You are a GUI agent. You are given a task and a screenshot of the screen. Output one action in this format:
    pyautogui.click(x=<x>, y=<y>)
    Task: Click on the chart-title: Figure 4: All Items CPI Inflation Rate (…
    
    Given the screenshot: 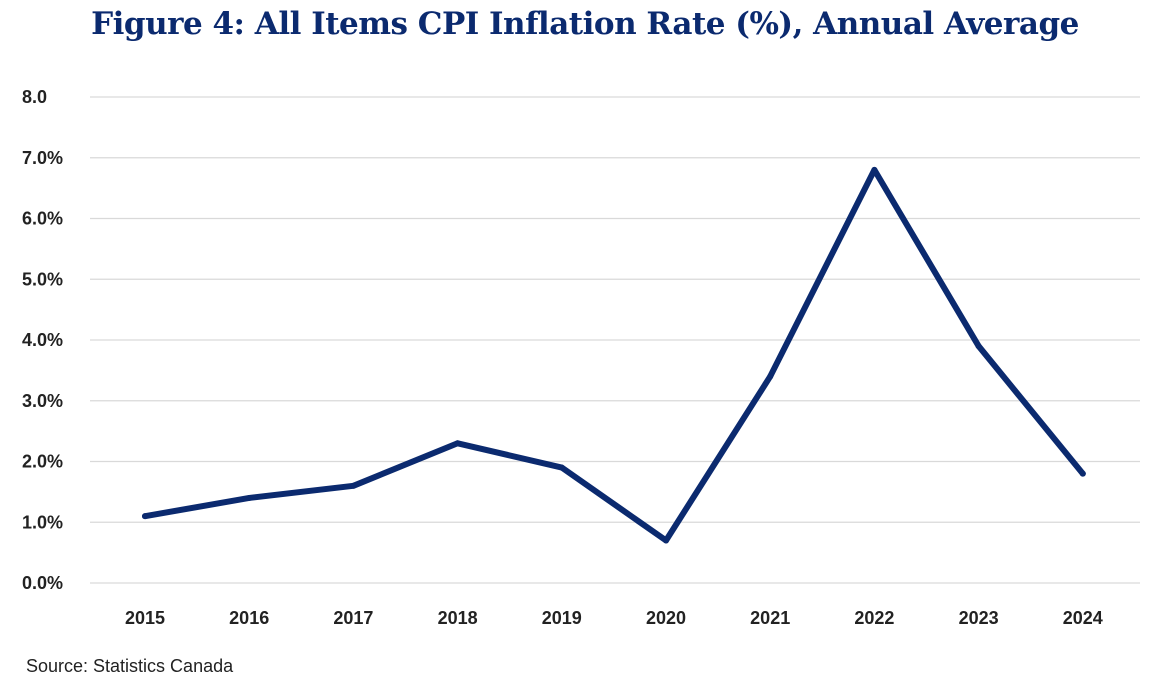 What is the action you would take?
    pyautogui.click(x=585, y=24)
    